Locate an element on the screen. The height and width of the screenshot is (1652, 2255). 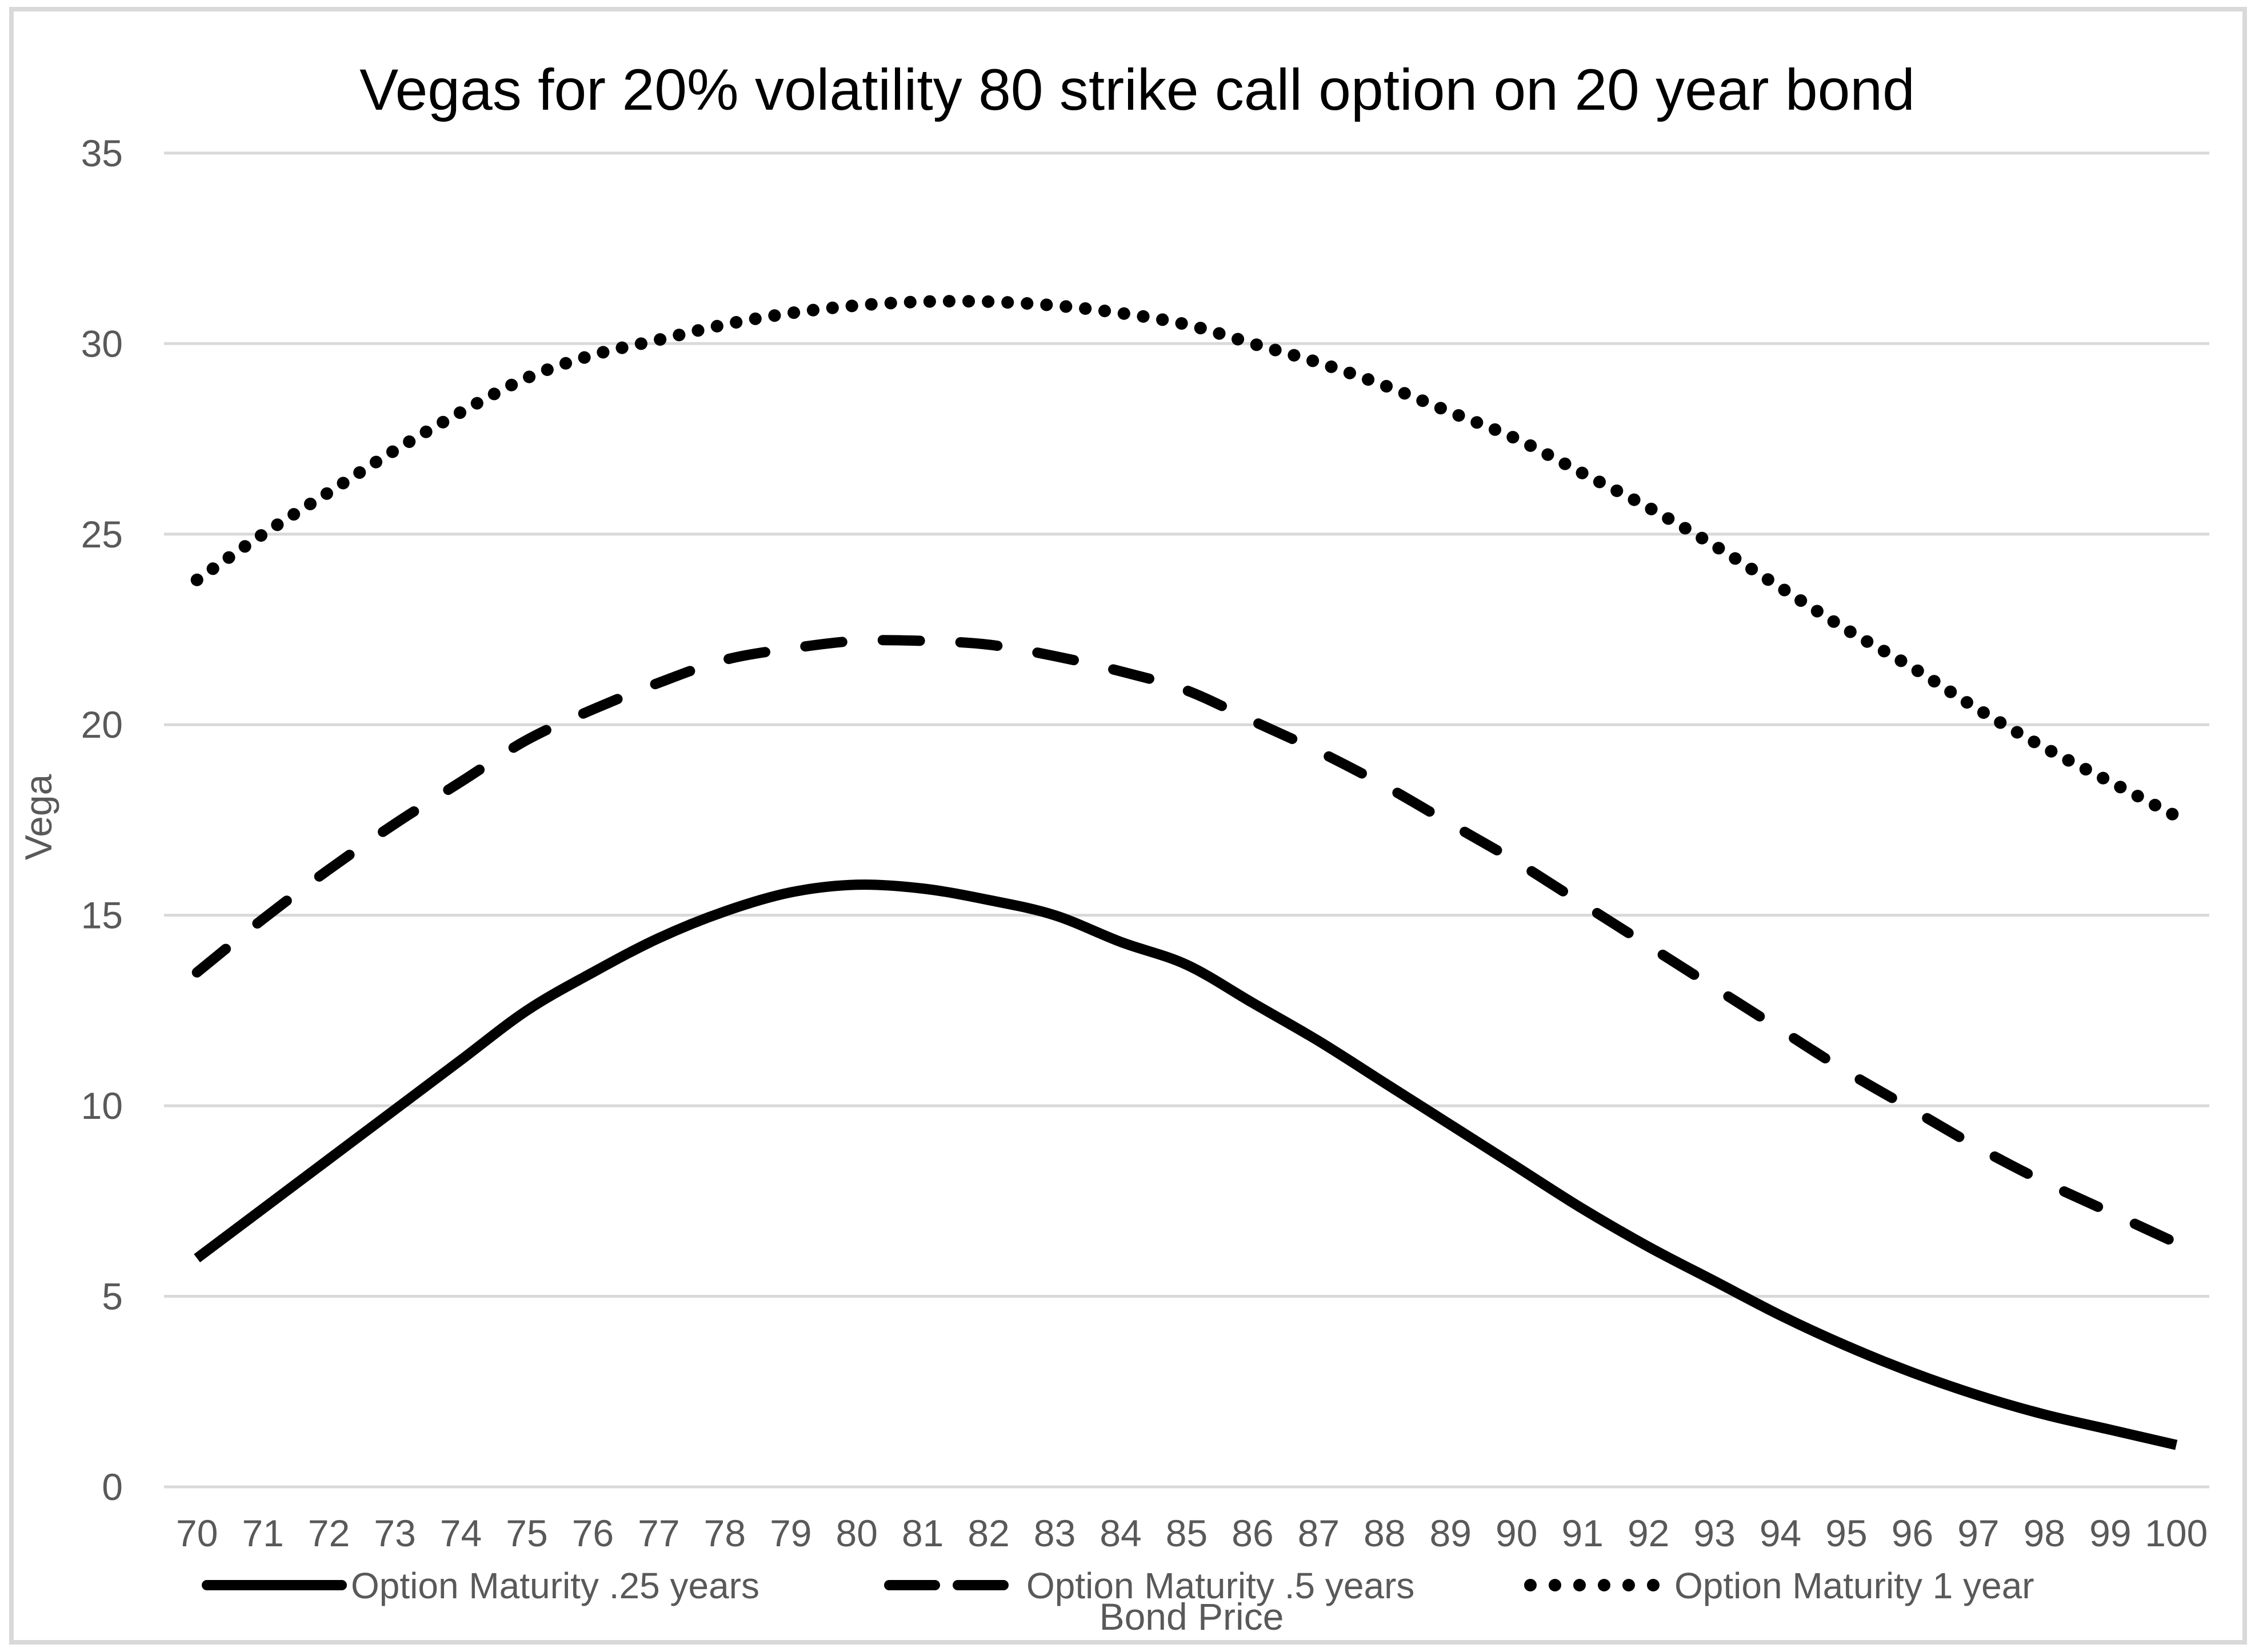
x-tick-label-80: 80 is located at coordinates (857, 1533).